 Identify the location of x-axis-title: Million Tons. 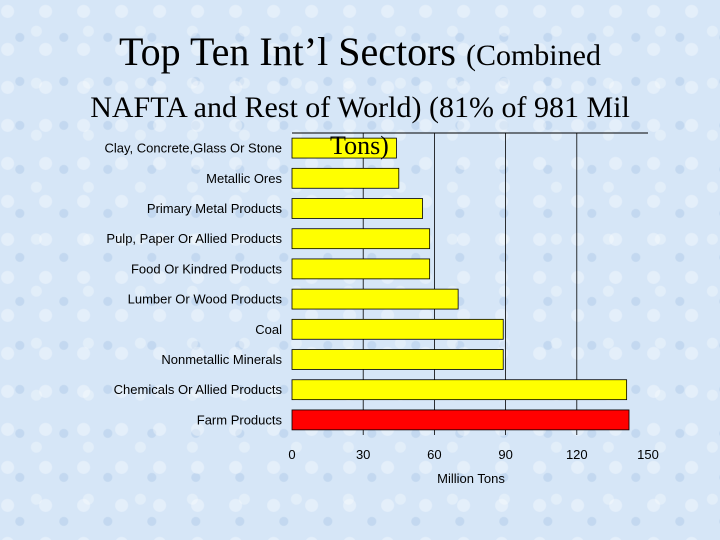
(471, 478).